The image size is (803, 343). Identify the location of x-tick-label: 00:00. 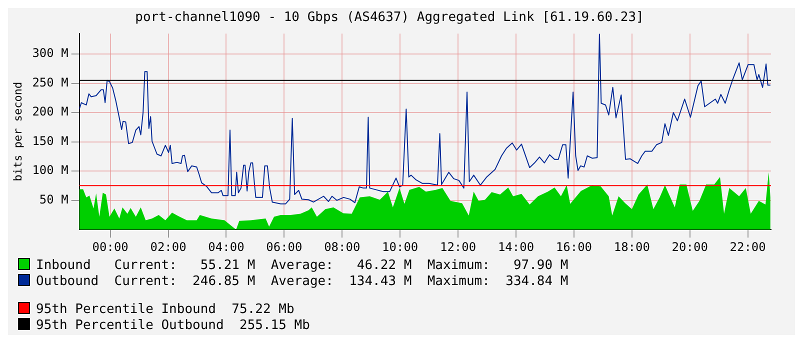
(110, 247).